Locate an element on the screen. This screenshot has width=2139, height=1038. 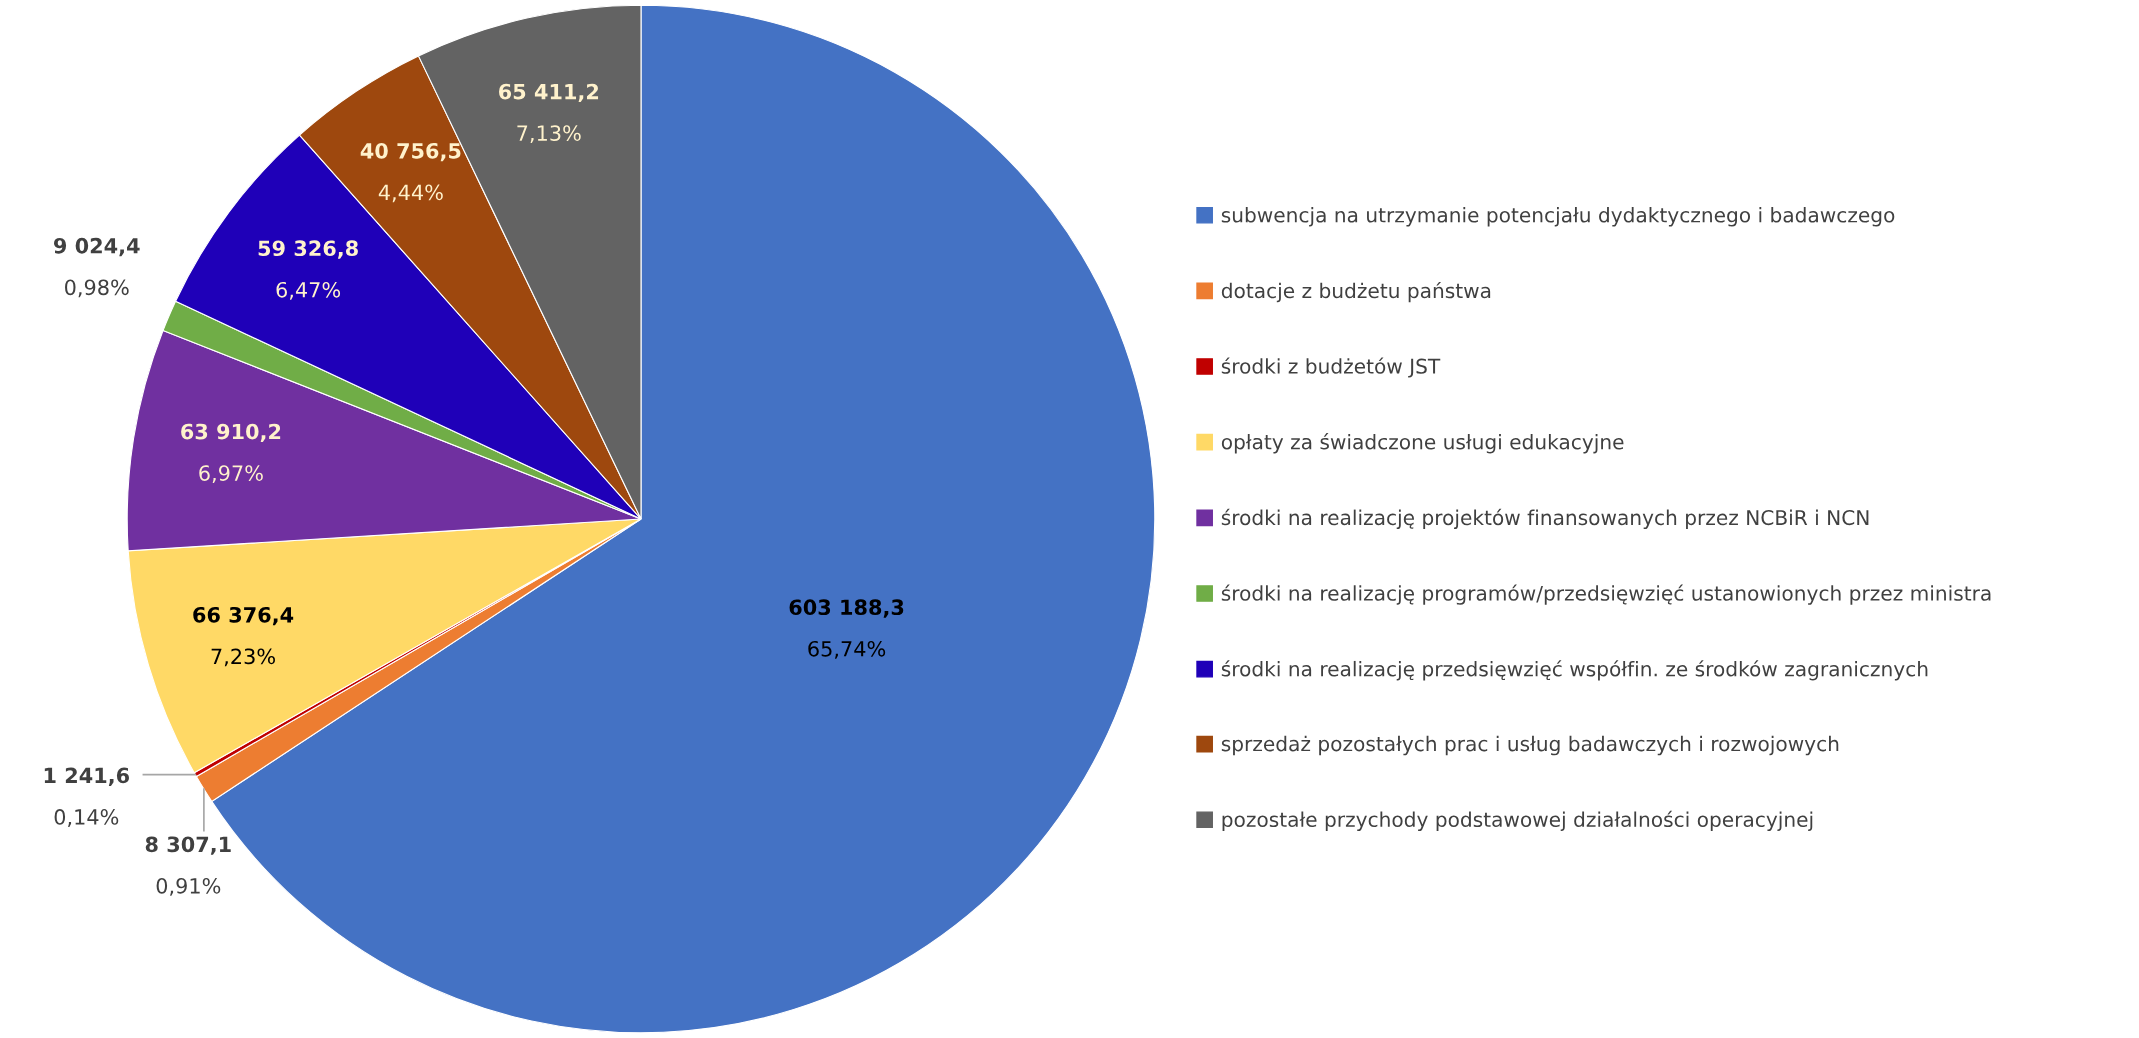
text: 0,91% is located at coordinates (188, 886).